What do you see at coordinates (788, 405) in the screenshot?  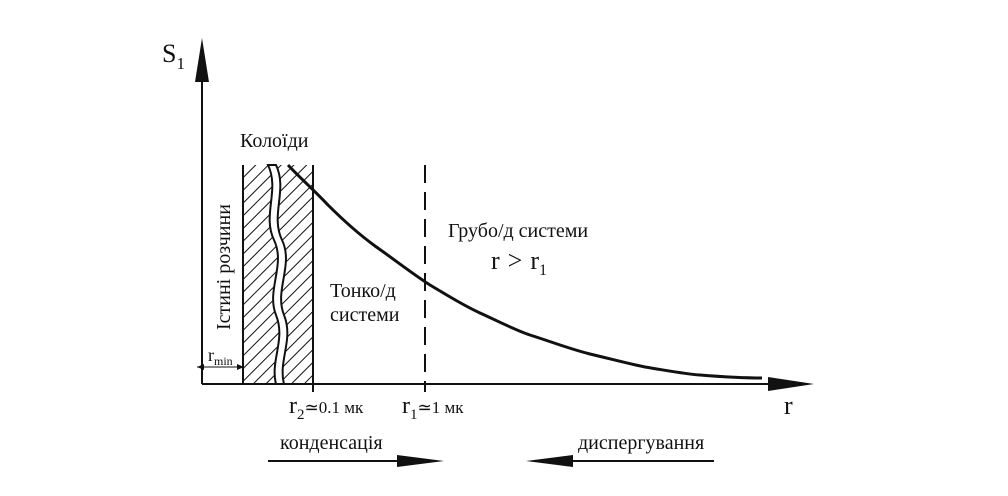 I see `x-axis-label: r` at bounding box center [788, 405].